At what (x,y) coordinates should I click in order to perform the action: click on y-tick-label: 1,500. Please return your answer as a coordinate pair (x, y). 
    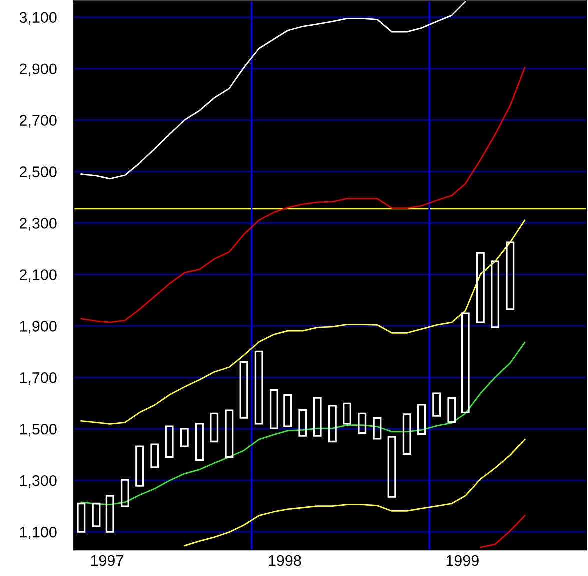
    Looking at the image, I should click on (38, 430).